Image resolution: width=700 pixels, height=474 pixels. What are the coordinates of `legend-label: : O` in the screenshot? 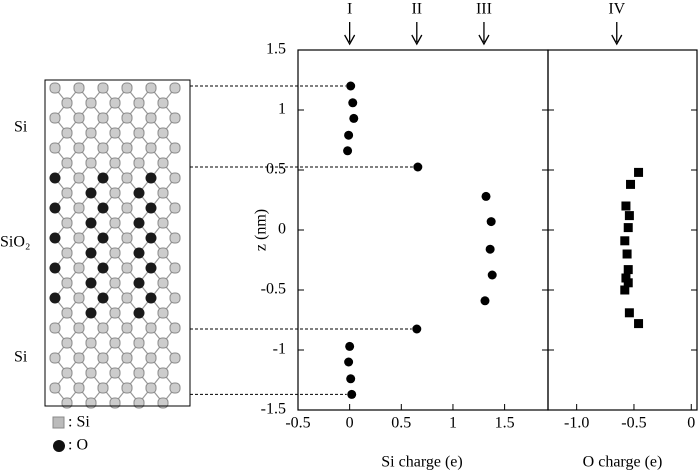 It's located at (78, 445).